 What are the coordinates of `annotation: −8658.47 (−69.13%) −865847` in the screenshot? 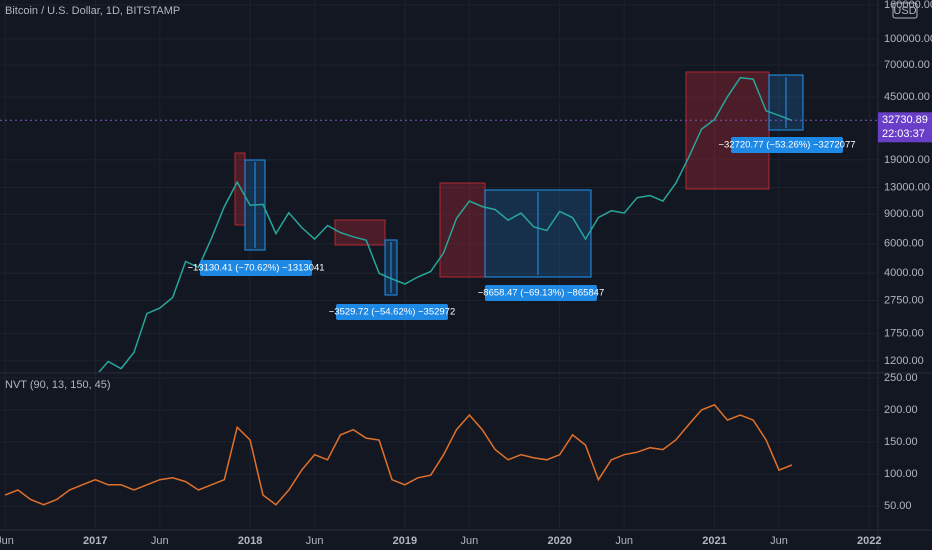 It's located at (541, 293).